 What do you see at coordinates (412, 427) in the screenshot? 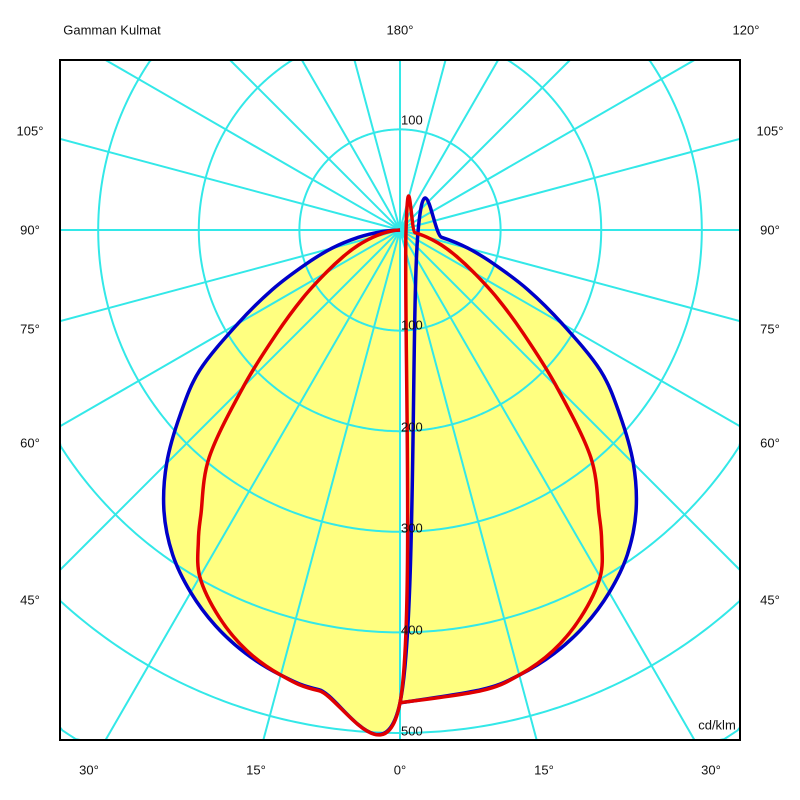
I see `radial-tick-200: 200` at bounding box center [412, 427].